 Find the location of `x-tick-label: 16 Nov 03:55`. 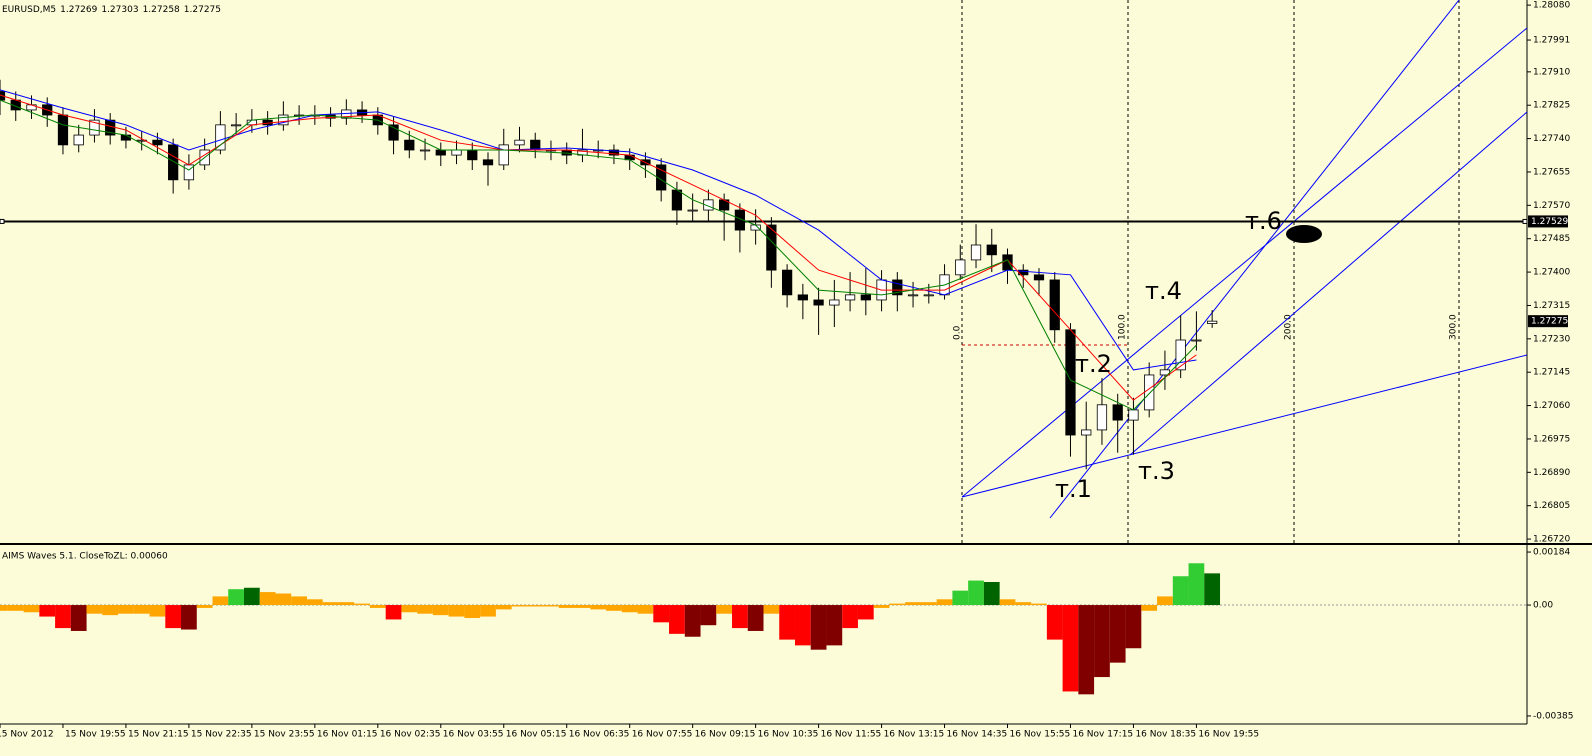

x-tick-label: 16 Nov 03:55 is located at coordinates (473, 735).